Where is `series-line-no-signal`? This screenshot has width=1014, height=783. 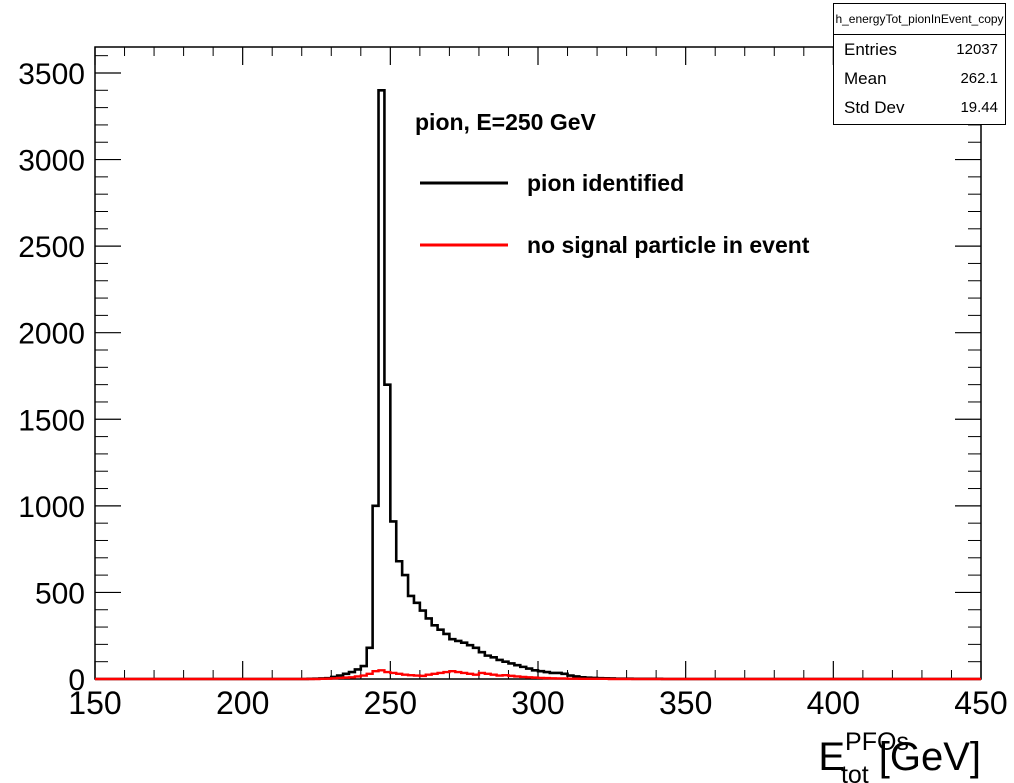
series-line-no-signal is located at coordinates (538, 675).